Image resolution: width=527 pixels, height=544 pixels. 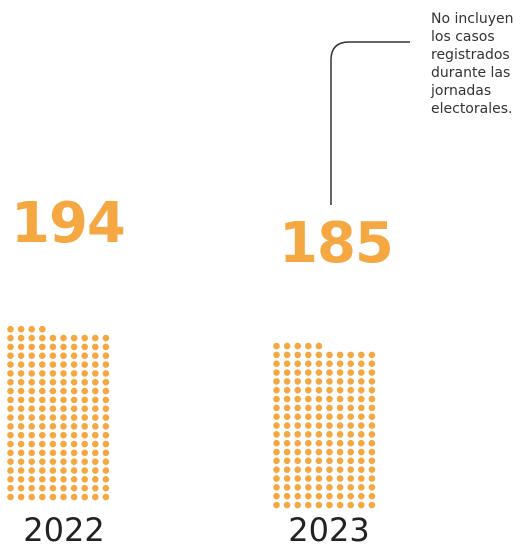 I want to click on annotation-note-line: registrados, so click(x=470, y=55).